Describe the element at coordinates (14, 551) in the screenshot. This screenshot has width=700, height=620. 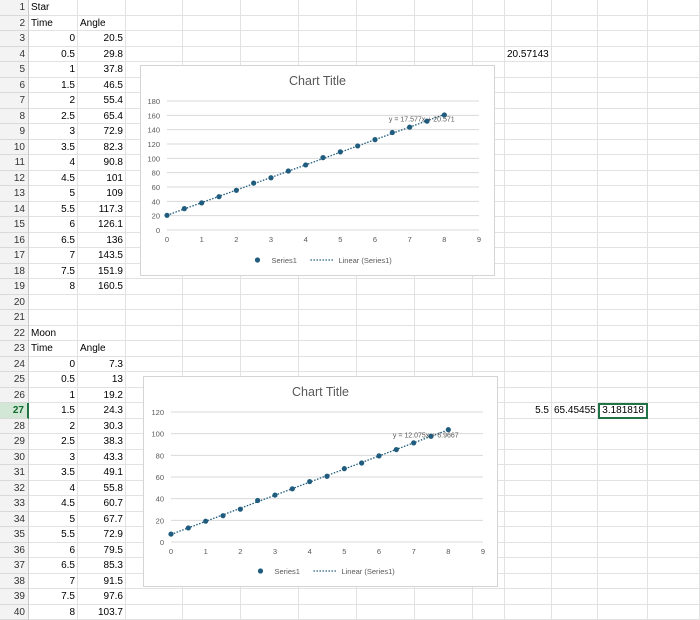
I see `row-number: 36` at that location.